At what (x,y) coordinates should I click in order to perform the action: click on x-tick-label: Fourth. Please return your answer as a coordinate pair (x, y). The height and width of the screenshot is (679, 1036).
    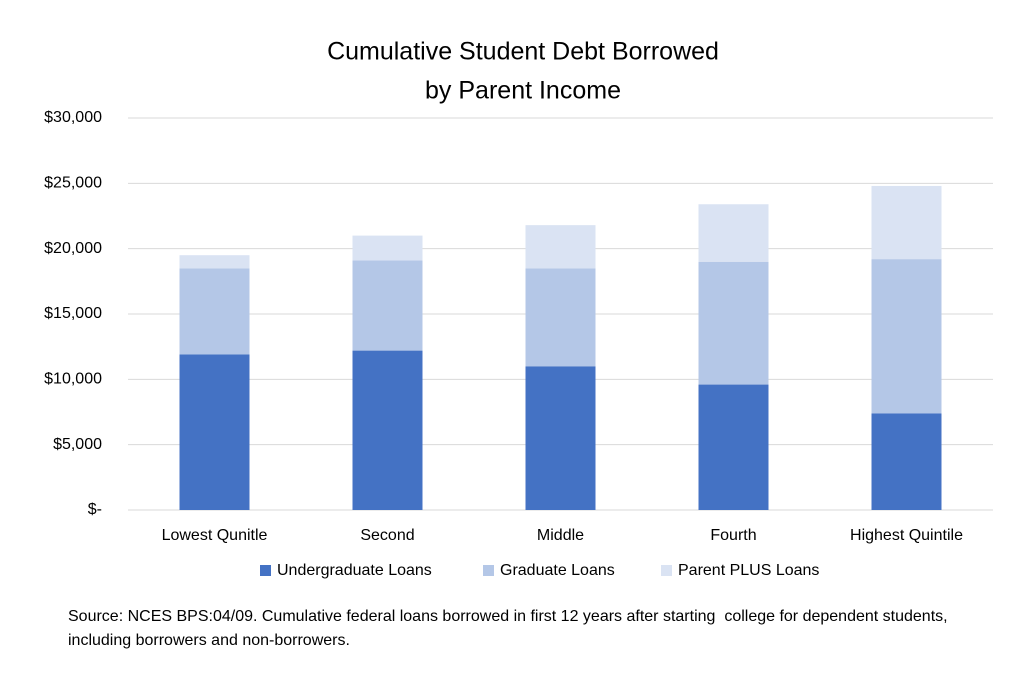
    Looking at the image, I should click on (733, 535).